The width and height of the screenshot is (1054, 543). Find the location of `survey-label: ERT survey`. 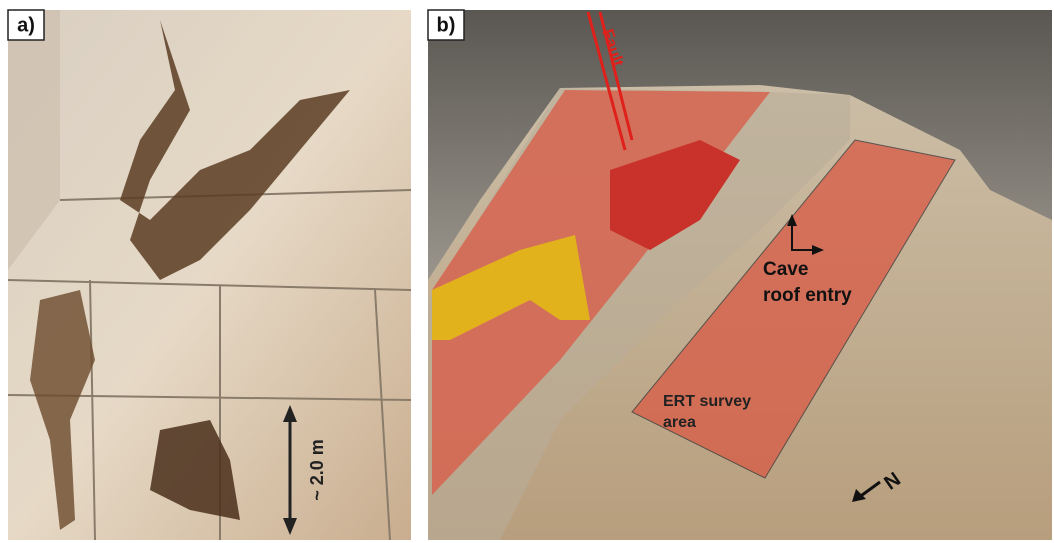

survey-label: ERT survey is located at coordinates (707, 401).